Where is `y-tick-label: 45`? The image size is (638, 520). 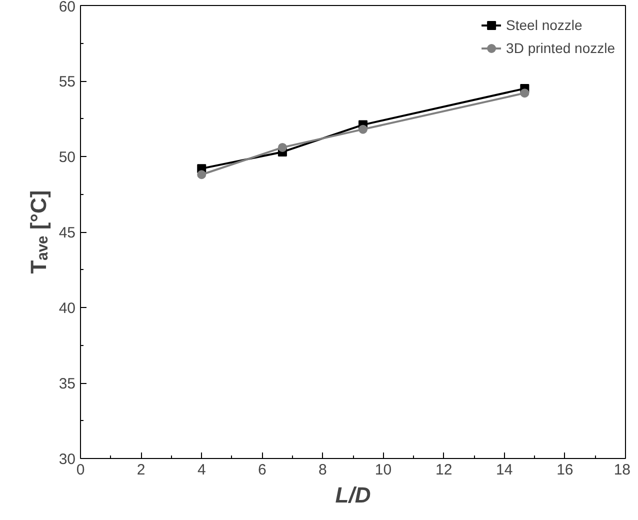
y-tick-label: 45 is located at coordinates (67, 233).